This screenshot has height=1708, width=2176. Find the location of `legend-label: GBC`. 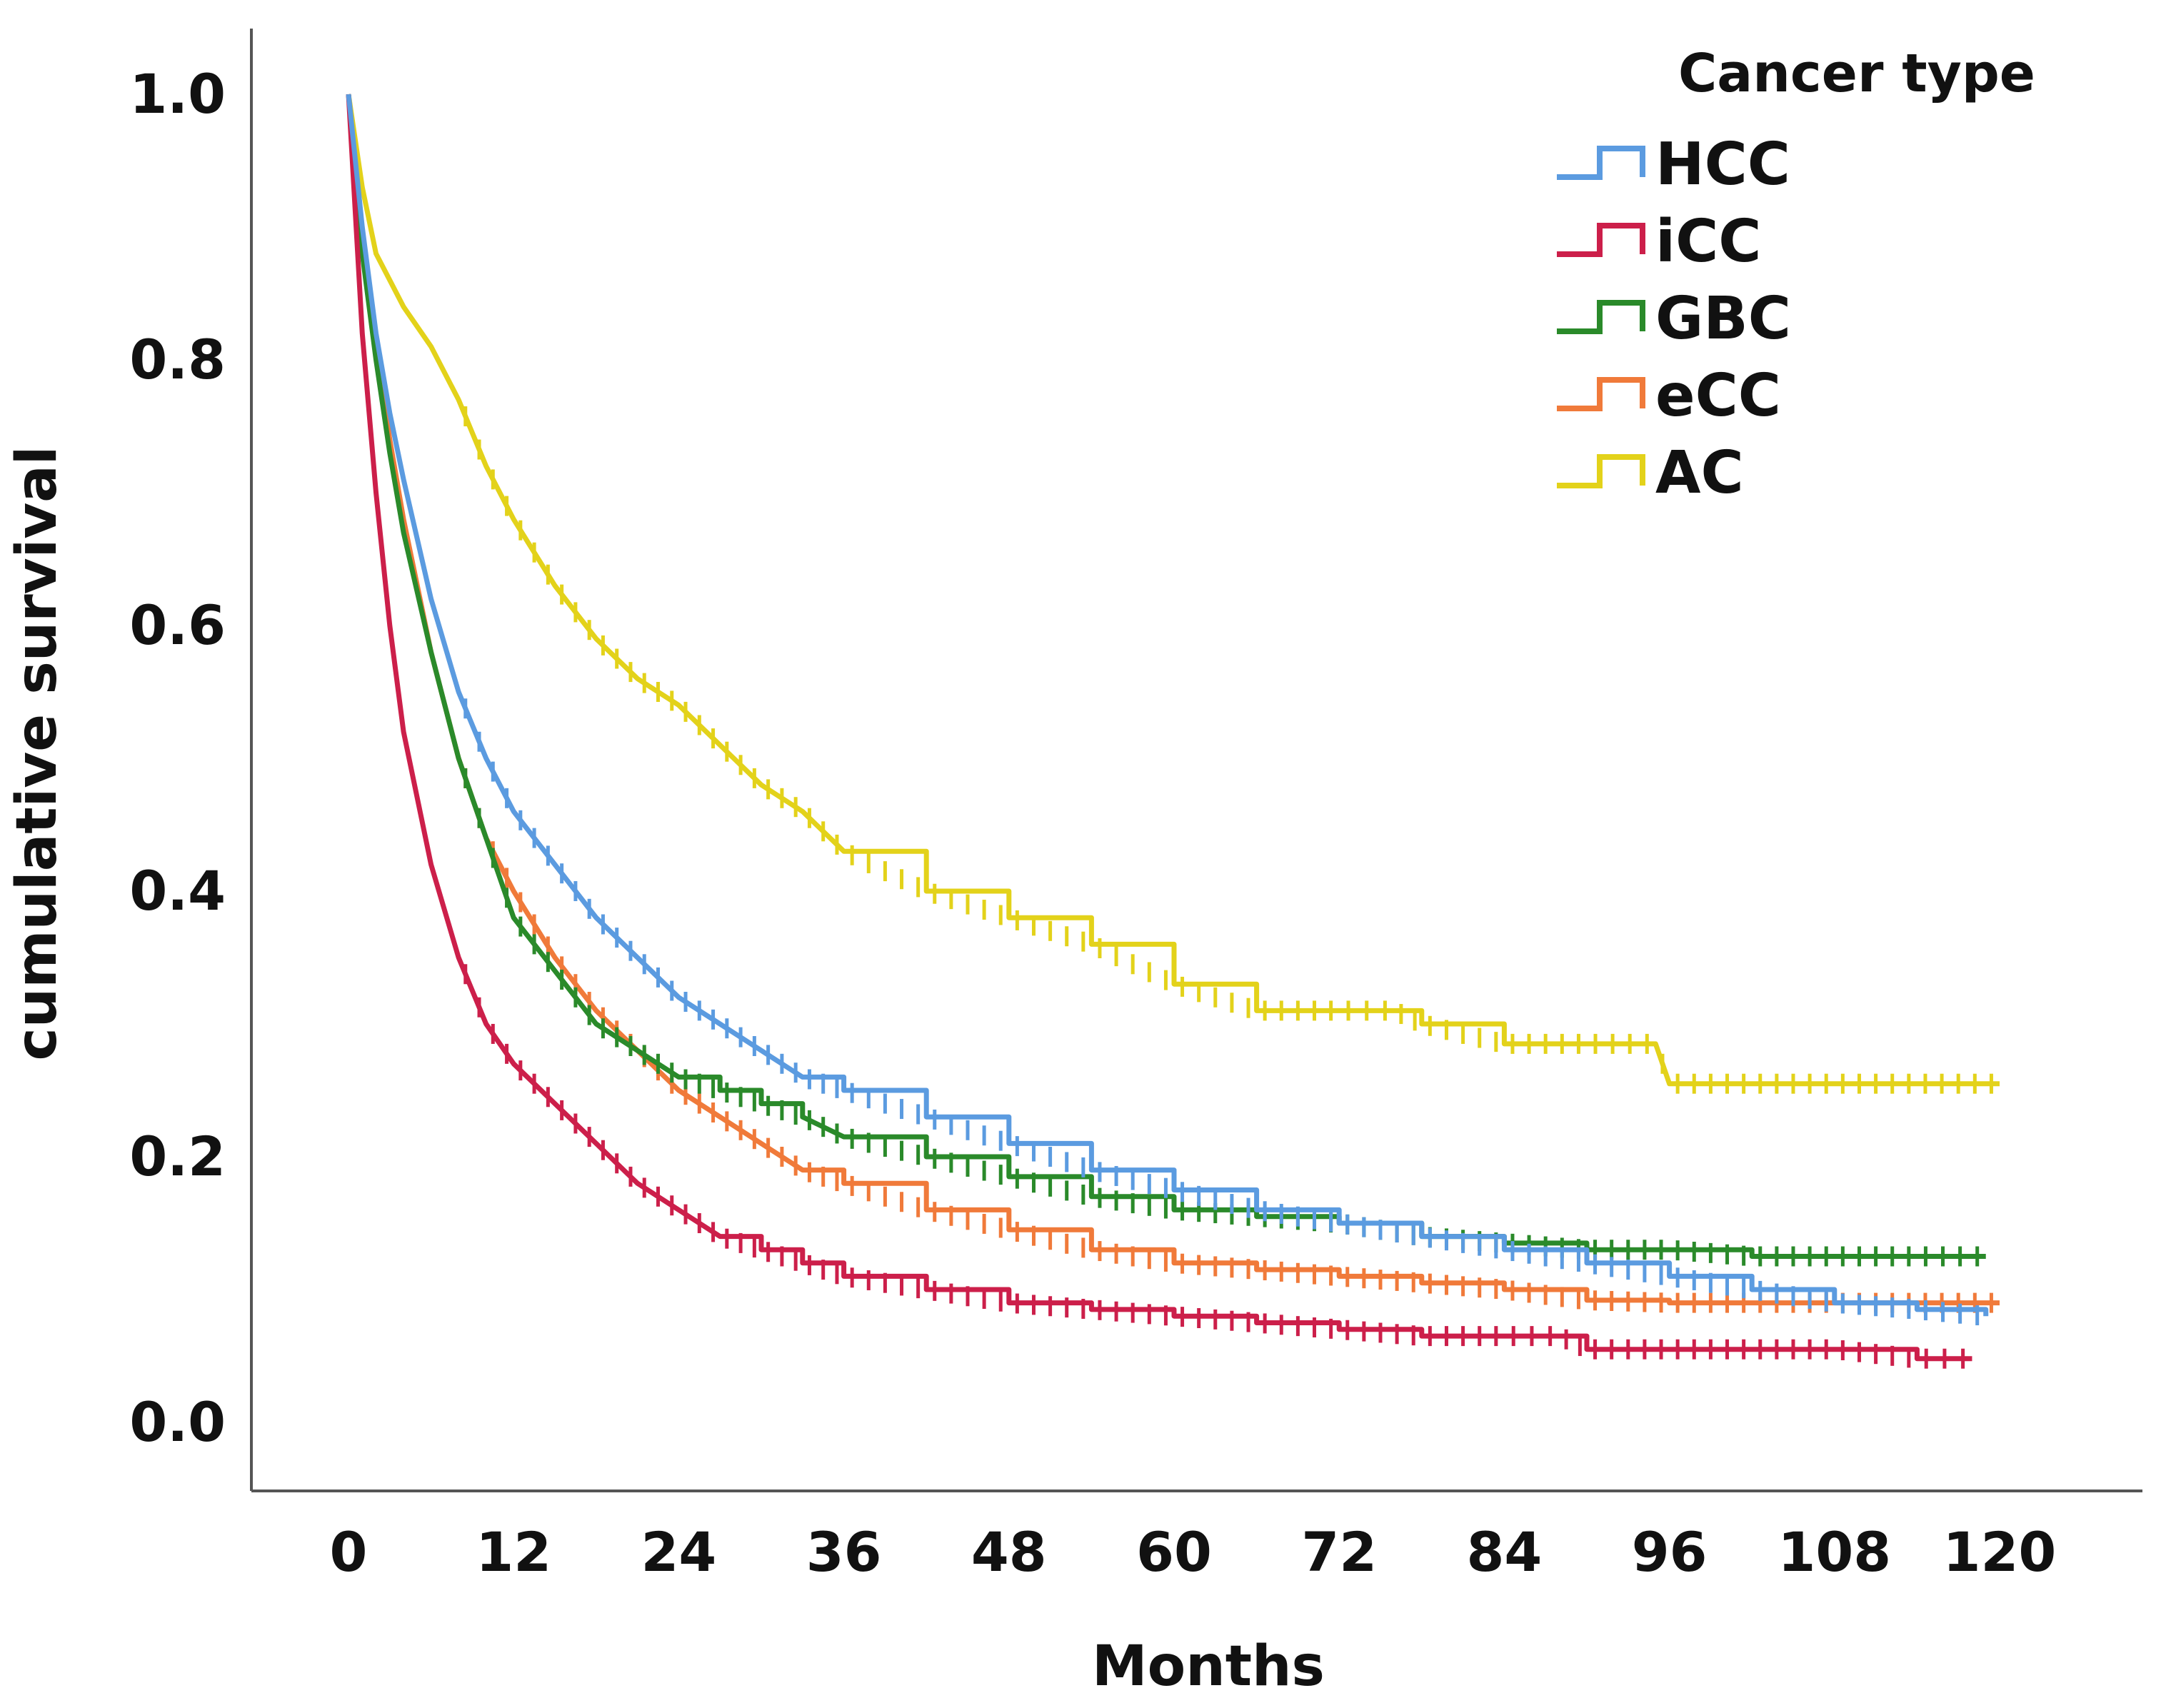

legend-label: GBC is located at coordinates (1723, 319).